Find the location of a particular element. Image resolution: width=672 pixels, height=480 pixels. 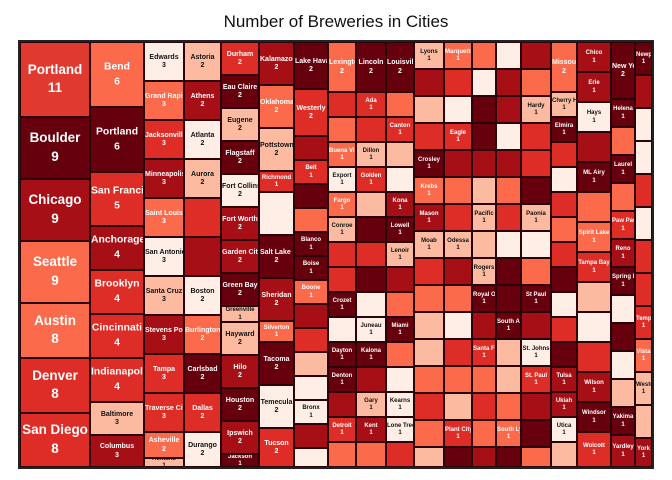

cell-label: Hays 1 is located at coordinates (594, 117).